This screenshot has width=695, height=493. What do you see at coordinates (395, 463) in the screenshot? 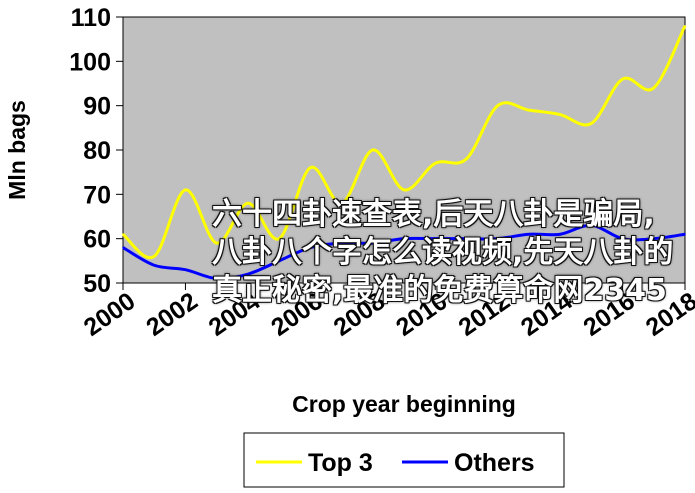
I see `legend: Top 3 Others` at bounding box center [395, 463].